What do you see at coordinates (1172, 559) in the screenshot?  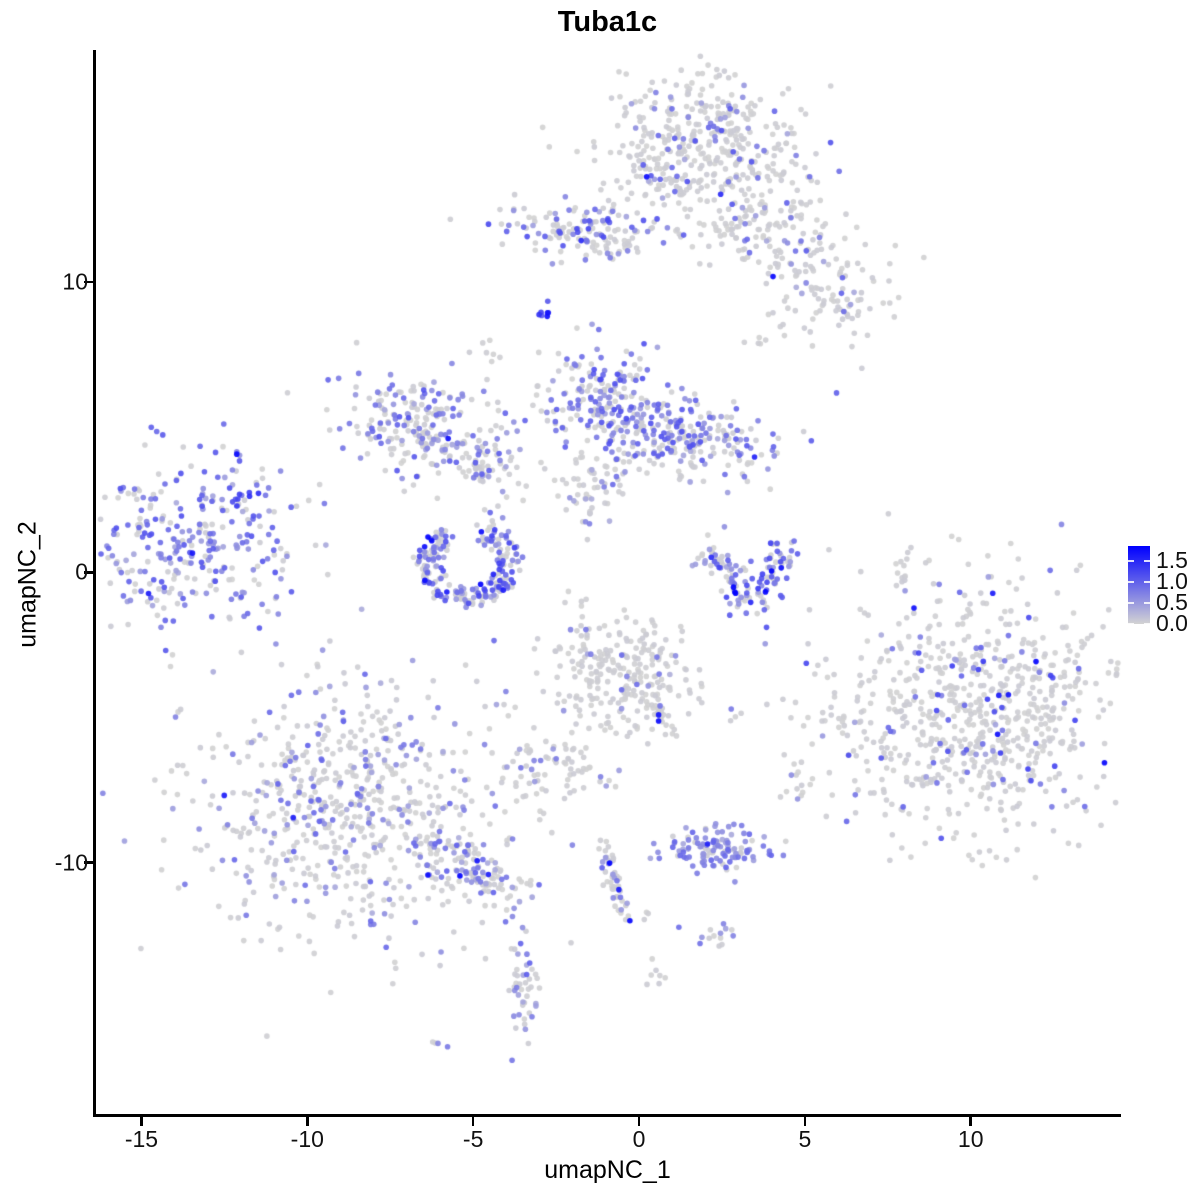 I see `legend-tick-label: 1.5` at bounding box center [1172, 559].